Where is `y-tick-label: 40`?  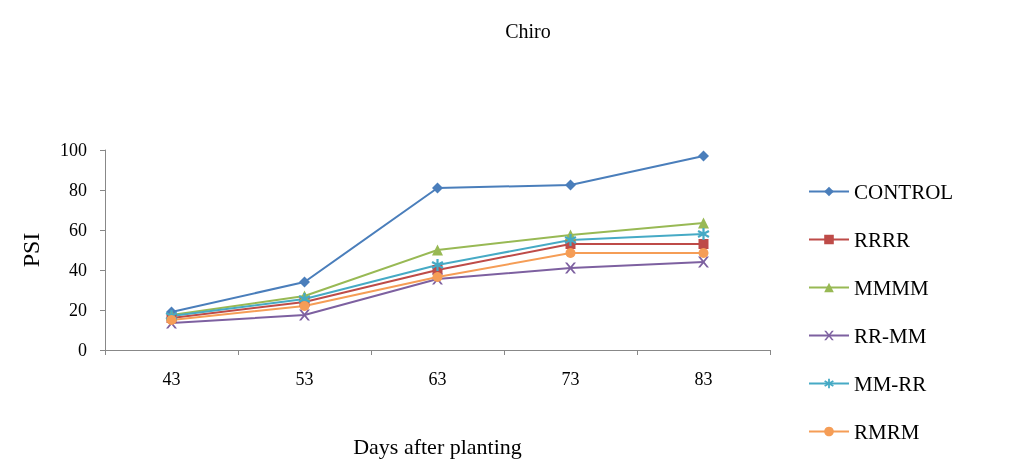
y-tick-label: 40 is located at coordinates (78, 270).